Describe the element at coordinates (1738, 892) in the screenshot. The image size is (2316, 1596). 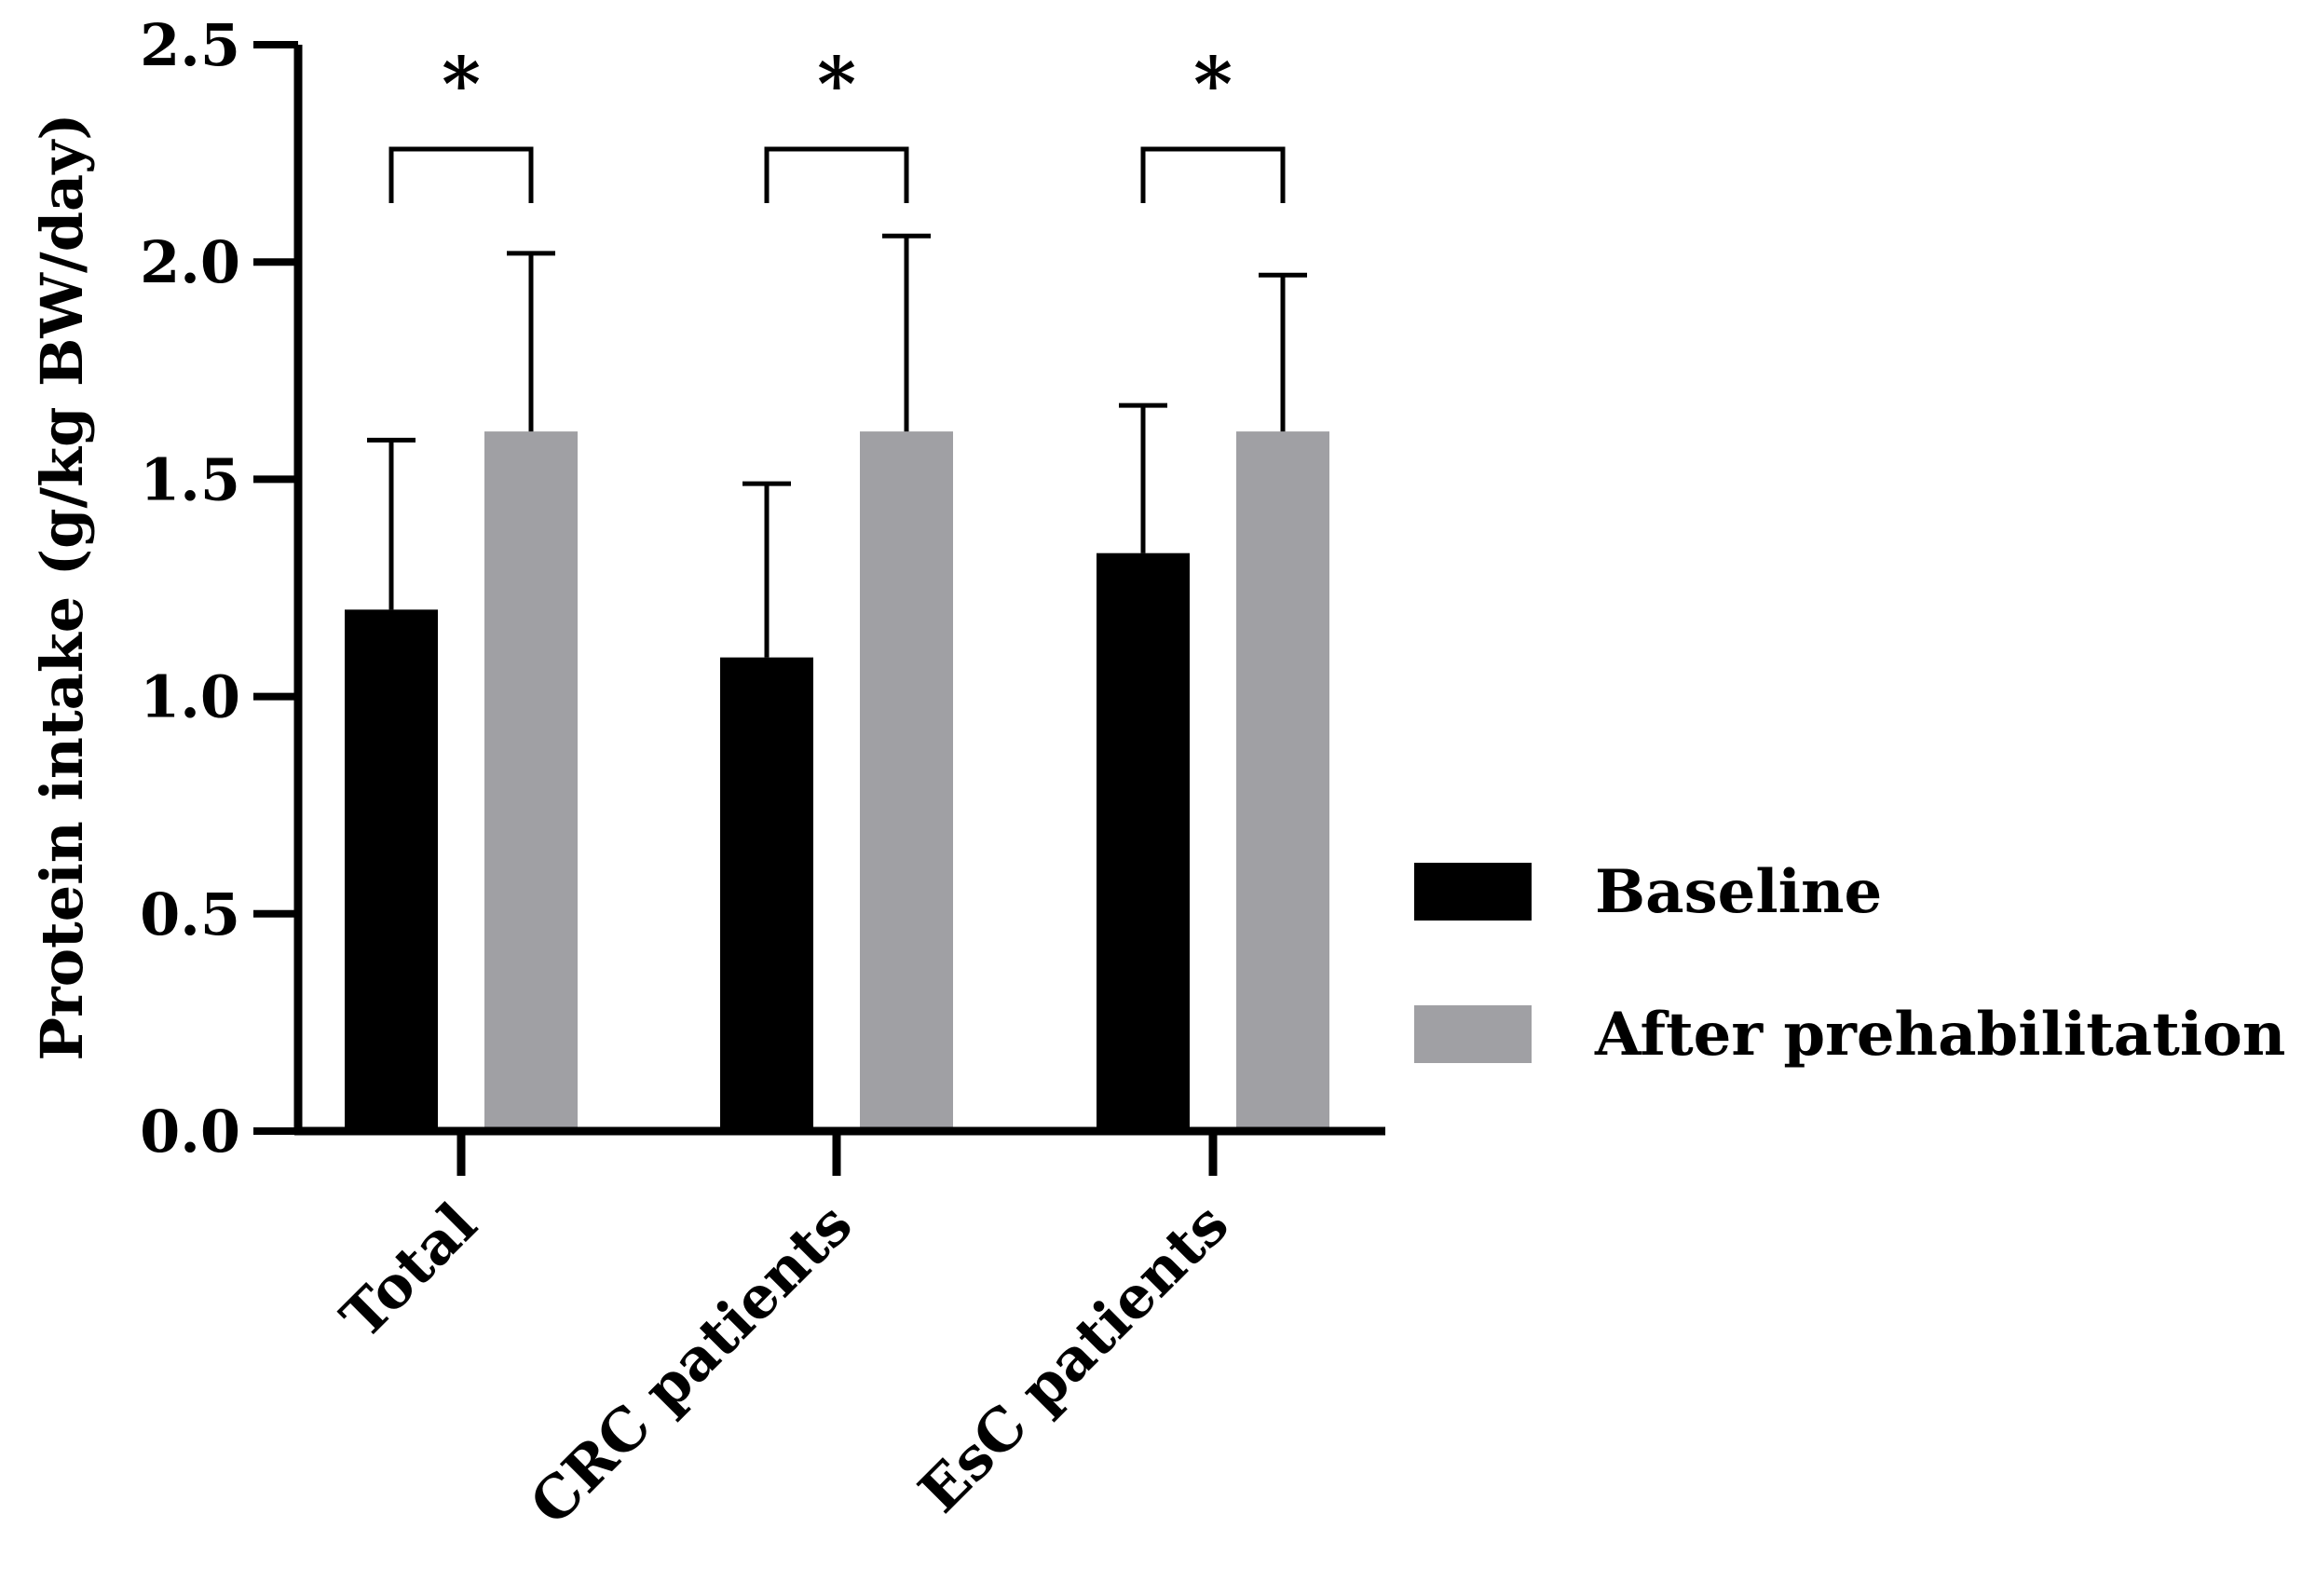
I see `legend-label-baseline: Baseline` at that location.